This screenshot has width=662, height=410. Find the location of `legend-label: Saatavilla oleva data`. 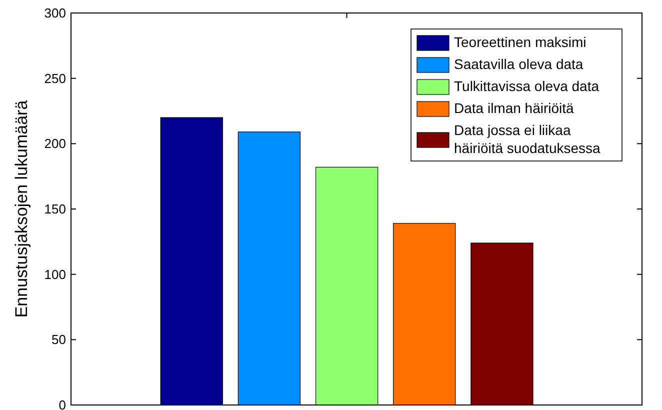

legend-label: Saatavilla oleva data is located at coordinates (519, 64).